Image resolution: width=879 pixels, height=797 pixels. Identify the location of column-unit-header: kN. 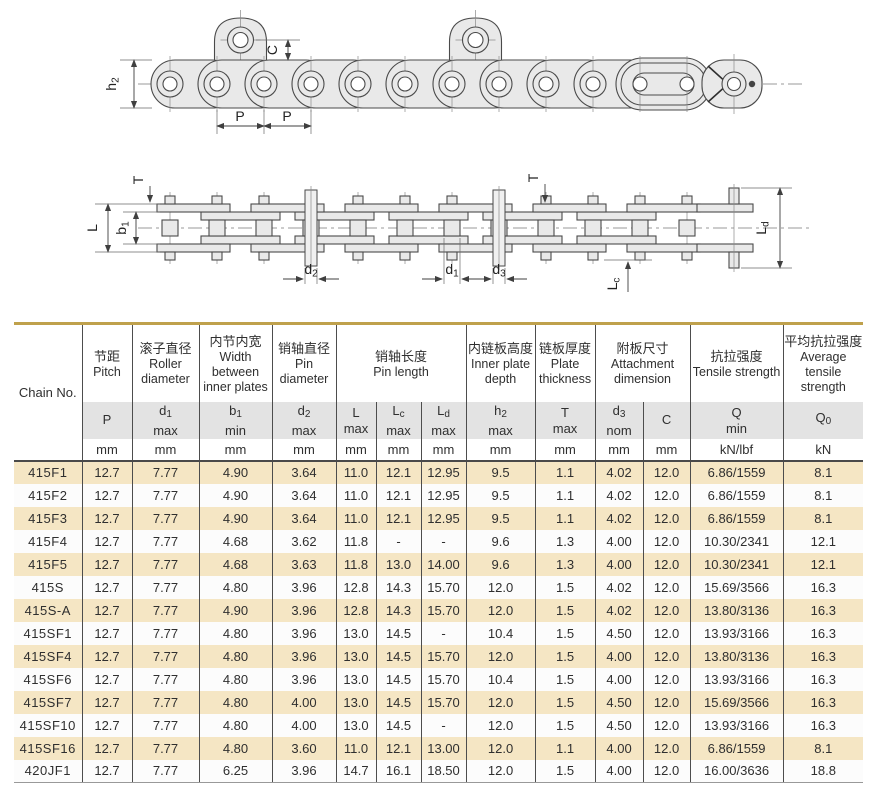
(823, 450).